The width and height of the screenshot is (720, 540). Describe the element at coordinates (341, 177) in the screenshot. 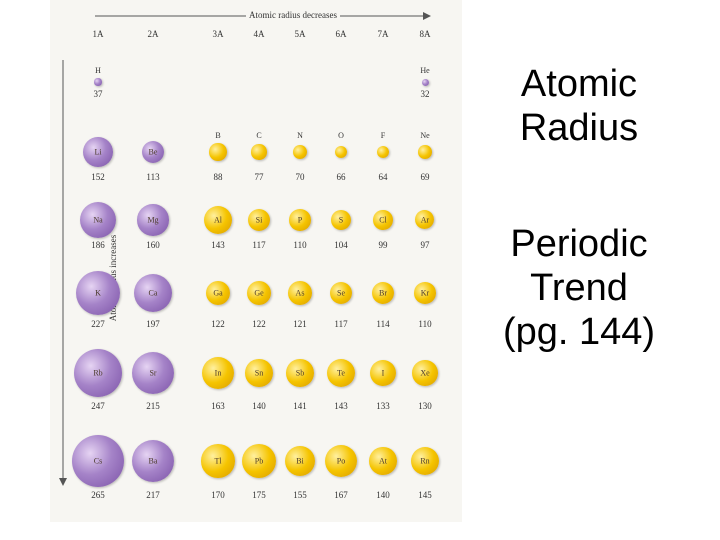

I see `radius-o: 66` at that location.